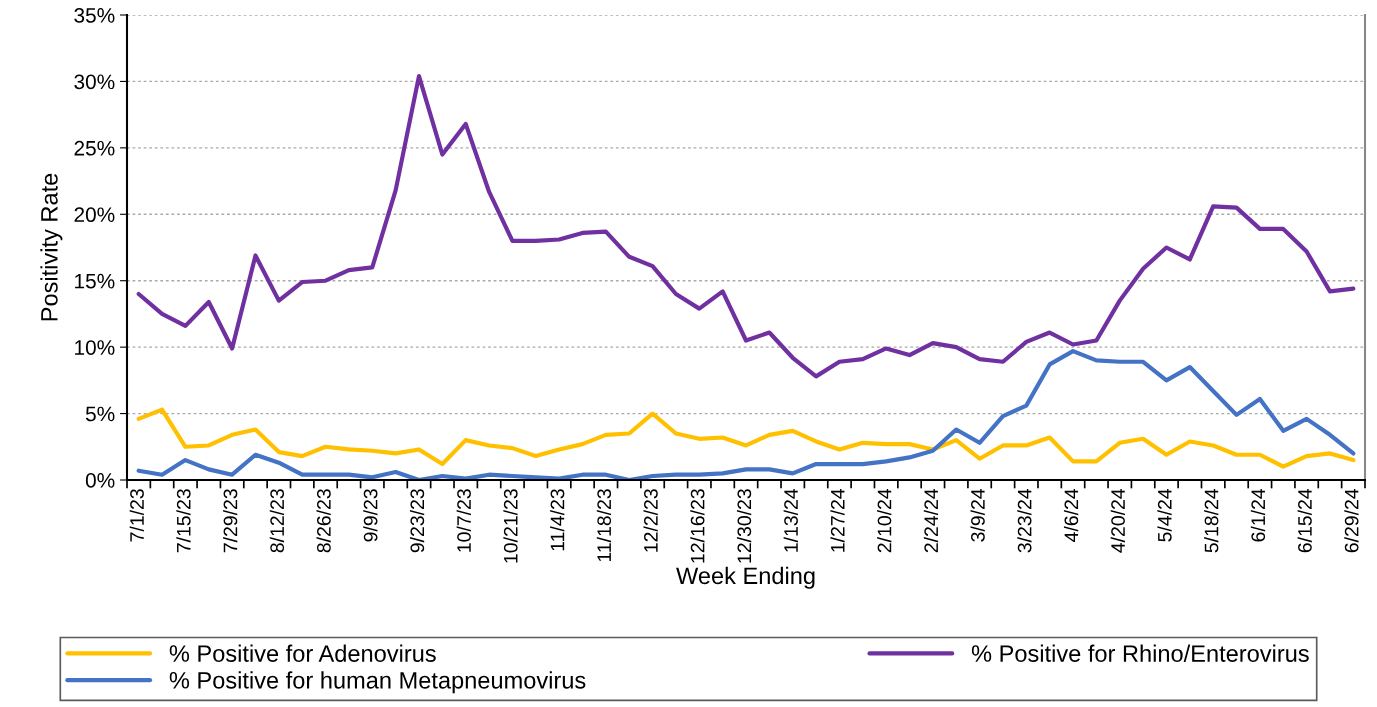 The height and width of the screenshot is (707, 1377). What do you see at coordinates (1258, 515) in the screenshot?
I see `x-tick-label: 6/1/24` at bounding box center [1258, 515].